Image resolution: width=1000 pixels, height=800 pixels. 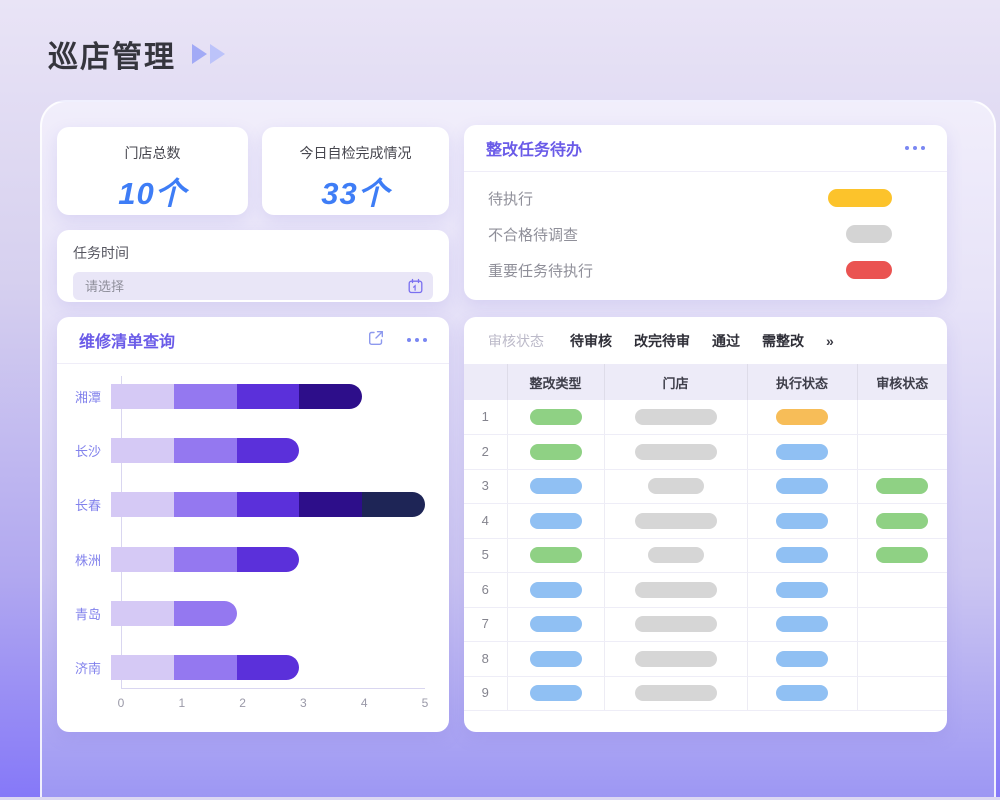 I want to click on table-header-row: 整改类型 门店 执行状态 审核状态, so click(x=705, y=382).